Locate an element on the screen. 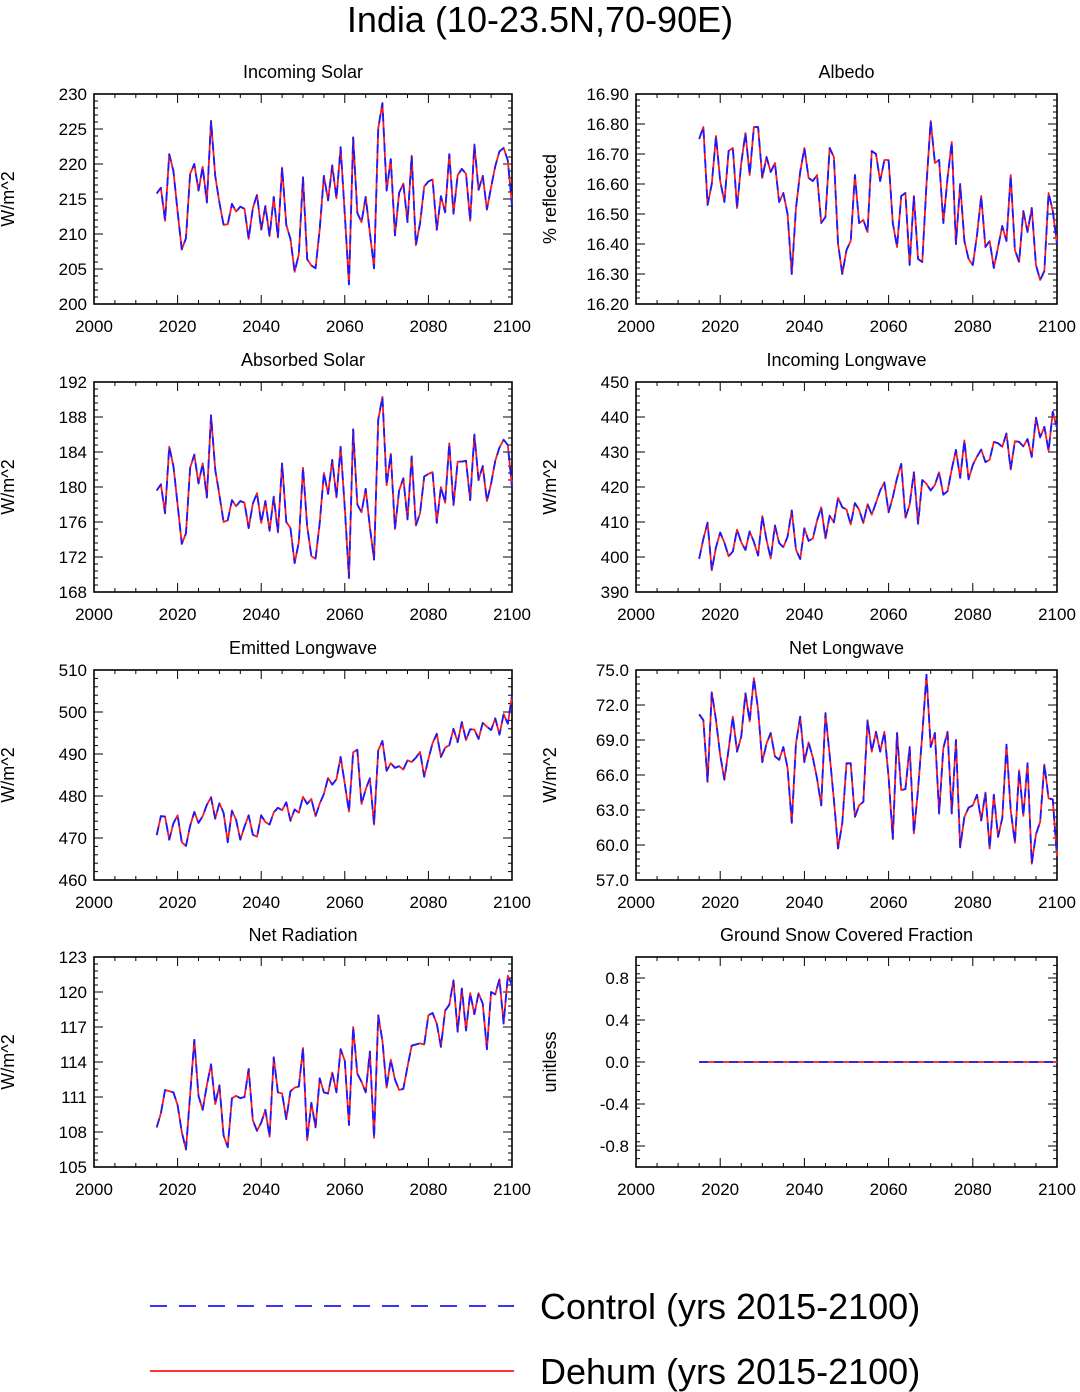  y-tick-label: 0.8 is located at coordinates (617, 978).